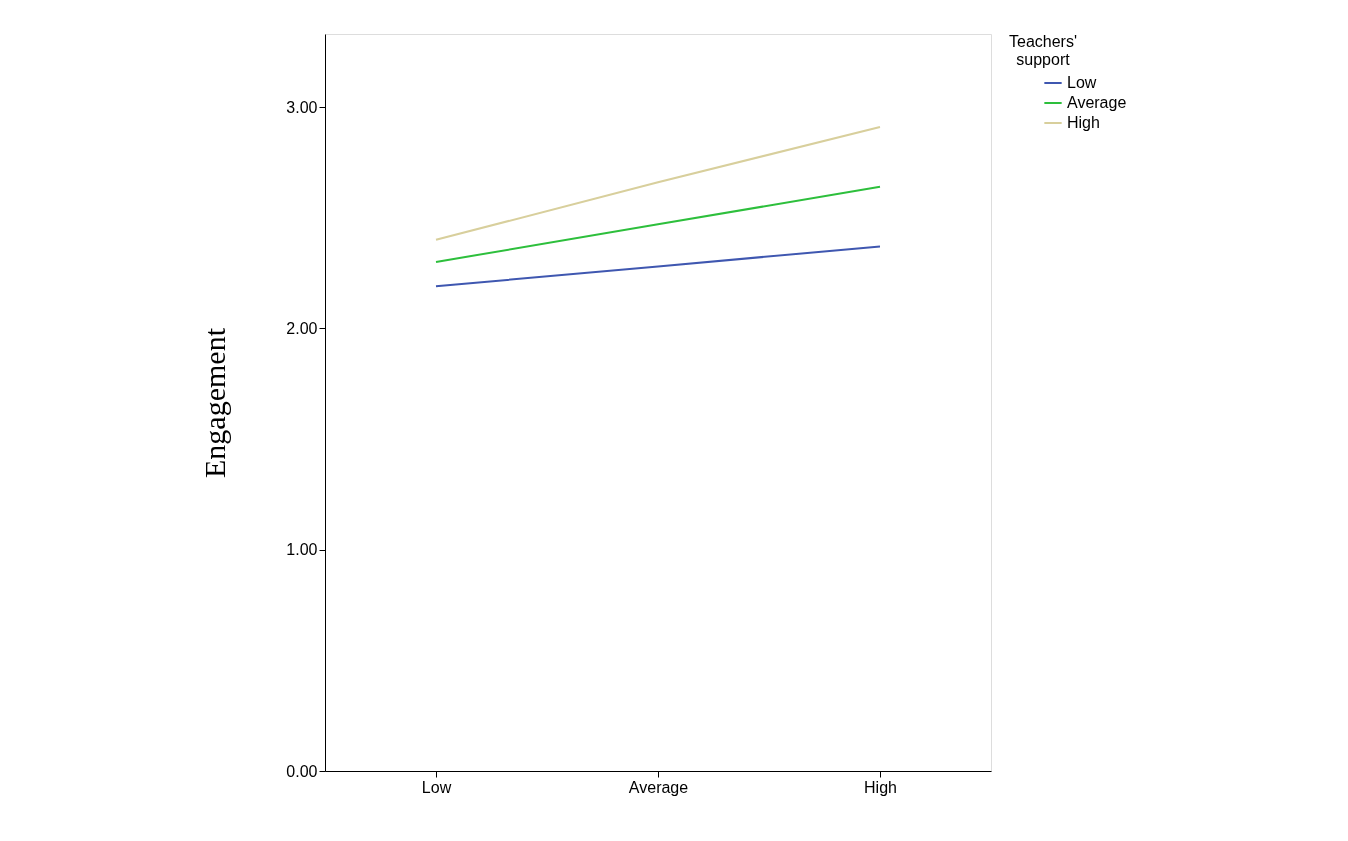  What do you see at coordinates (302, 107) in the screenshot?
I see `y-tick-label: 3.00` at bounding box center [302, 107].